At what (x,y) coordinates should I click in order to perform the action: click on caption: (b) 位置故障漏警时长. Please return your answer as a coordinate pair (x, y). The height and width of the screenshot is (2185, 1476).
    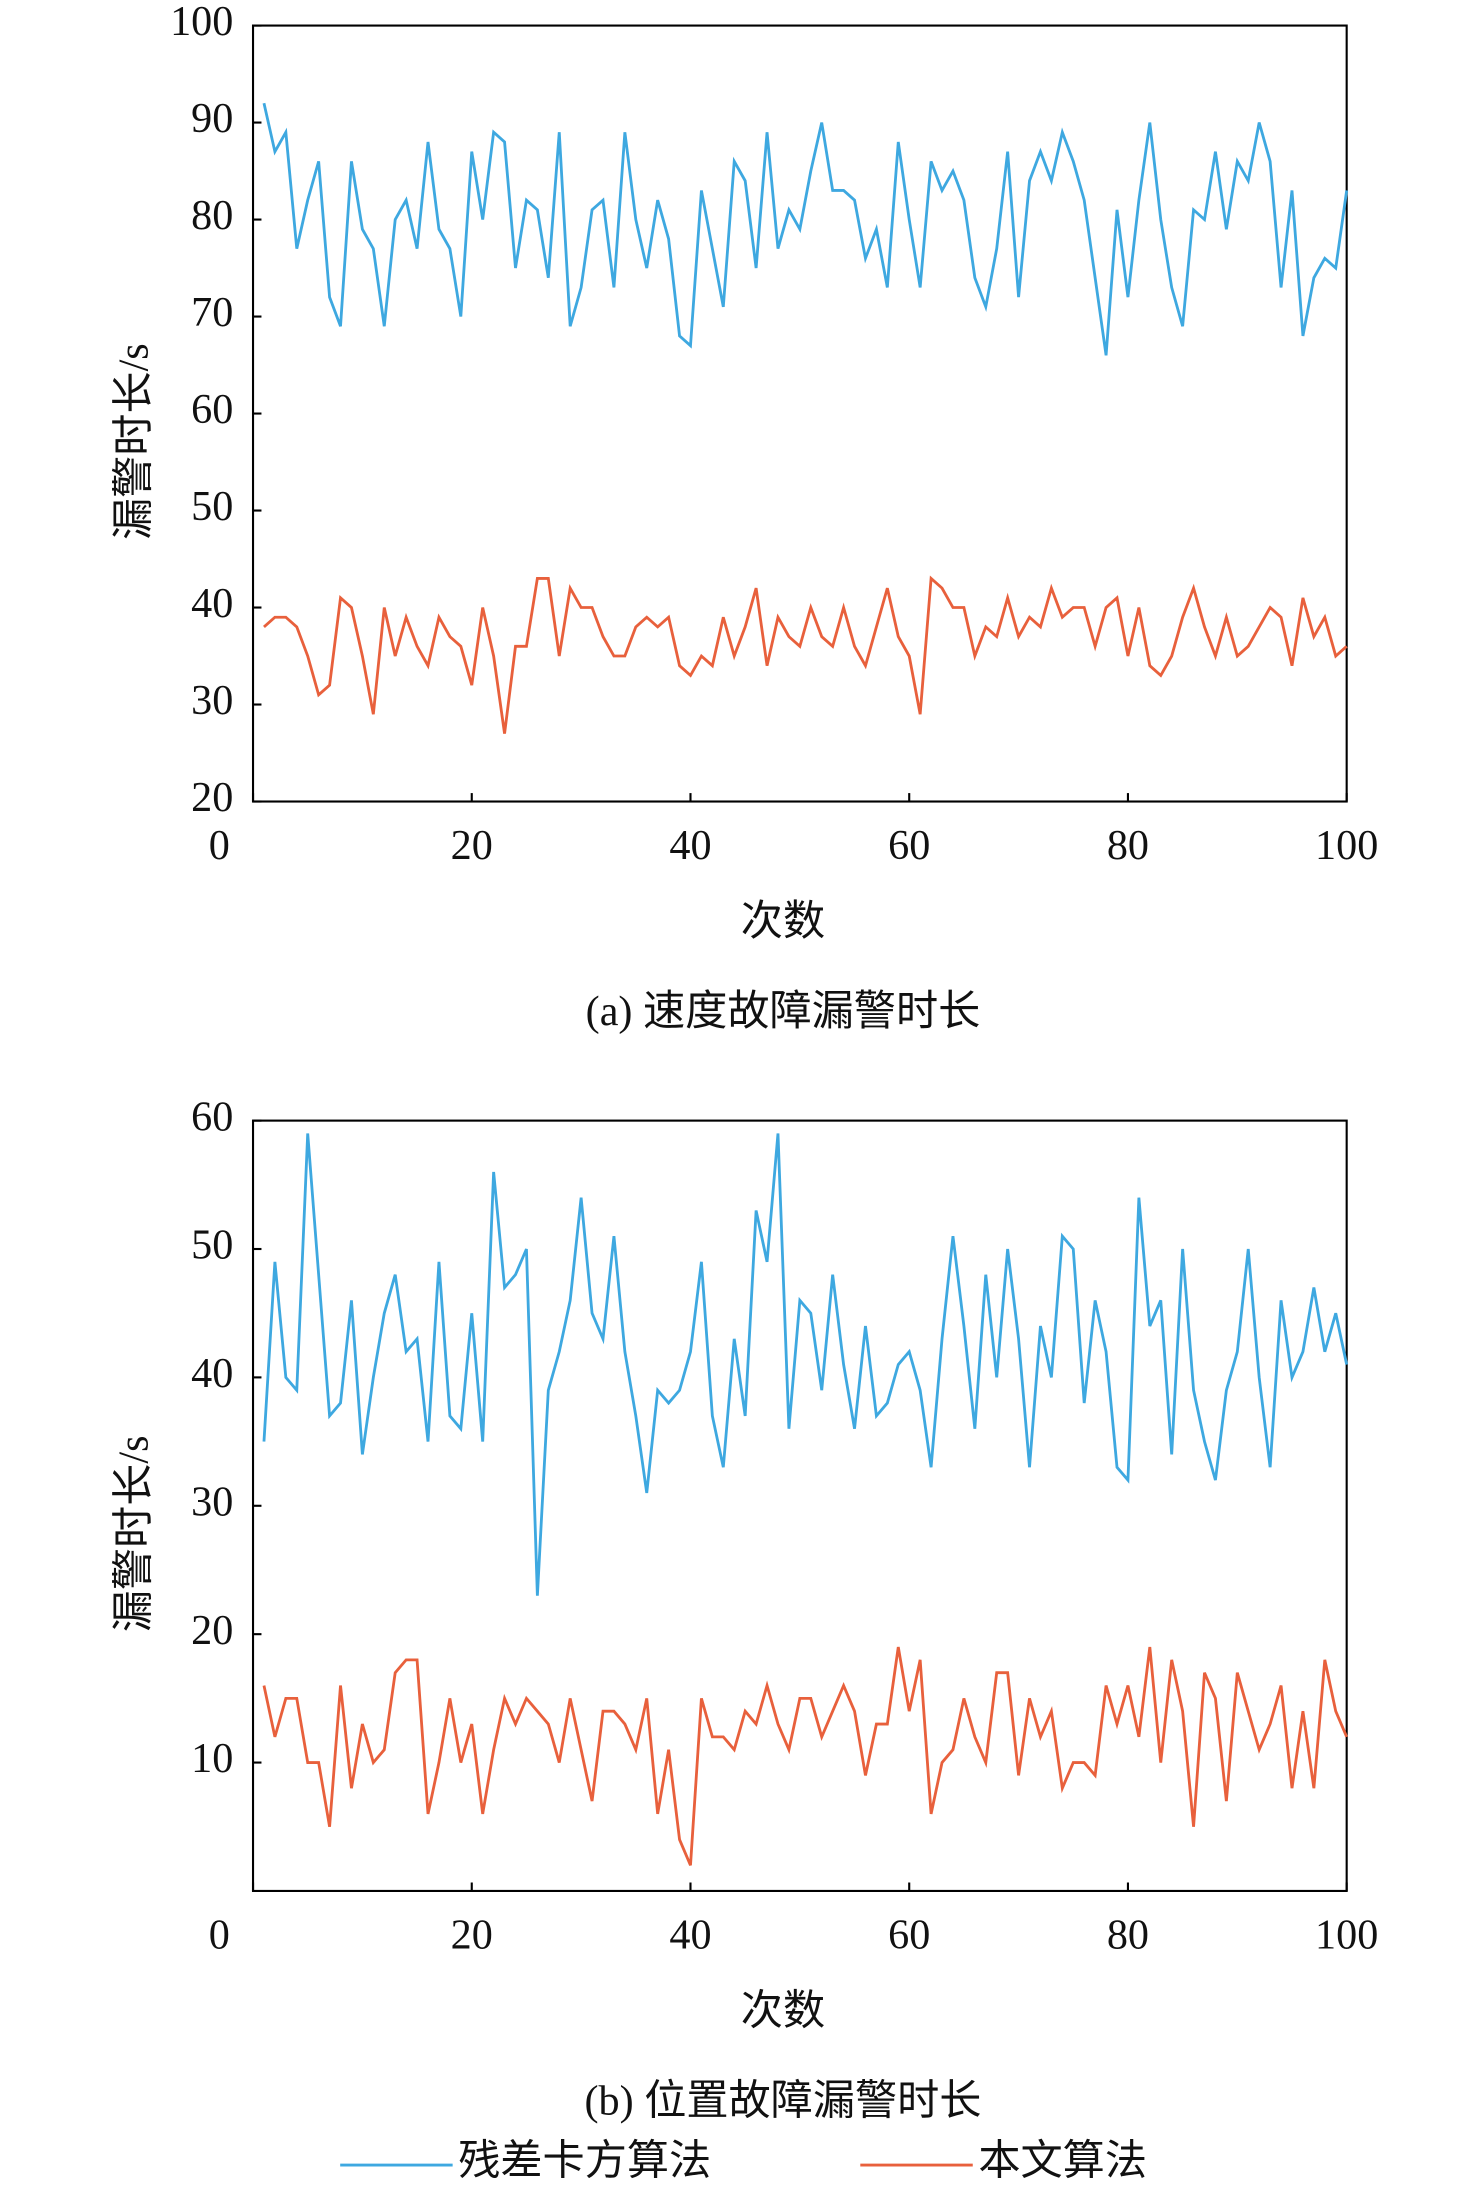
    Looking at the image, I should click on (783, 2100).